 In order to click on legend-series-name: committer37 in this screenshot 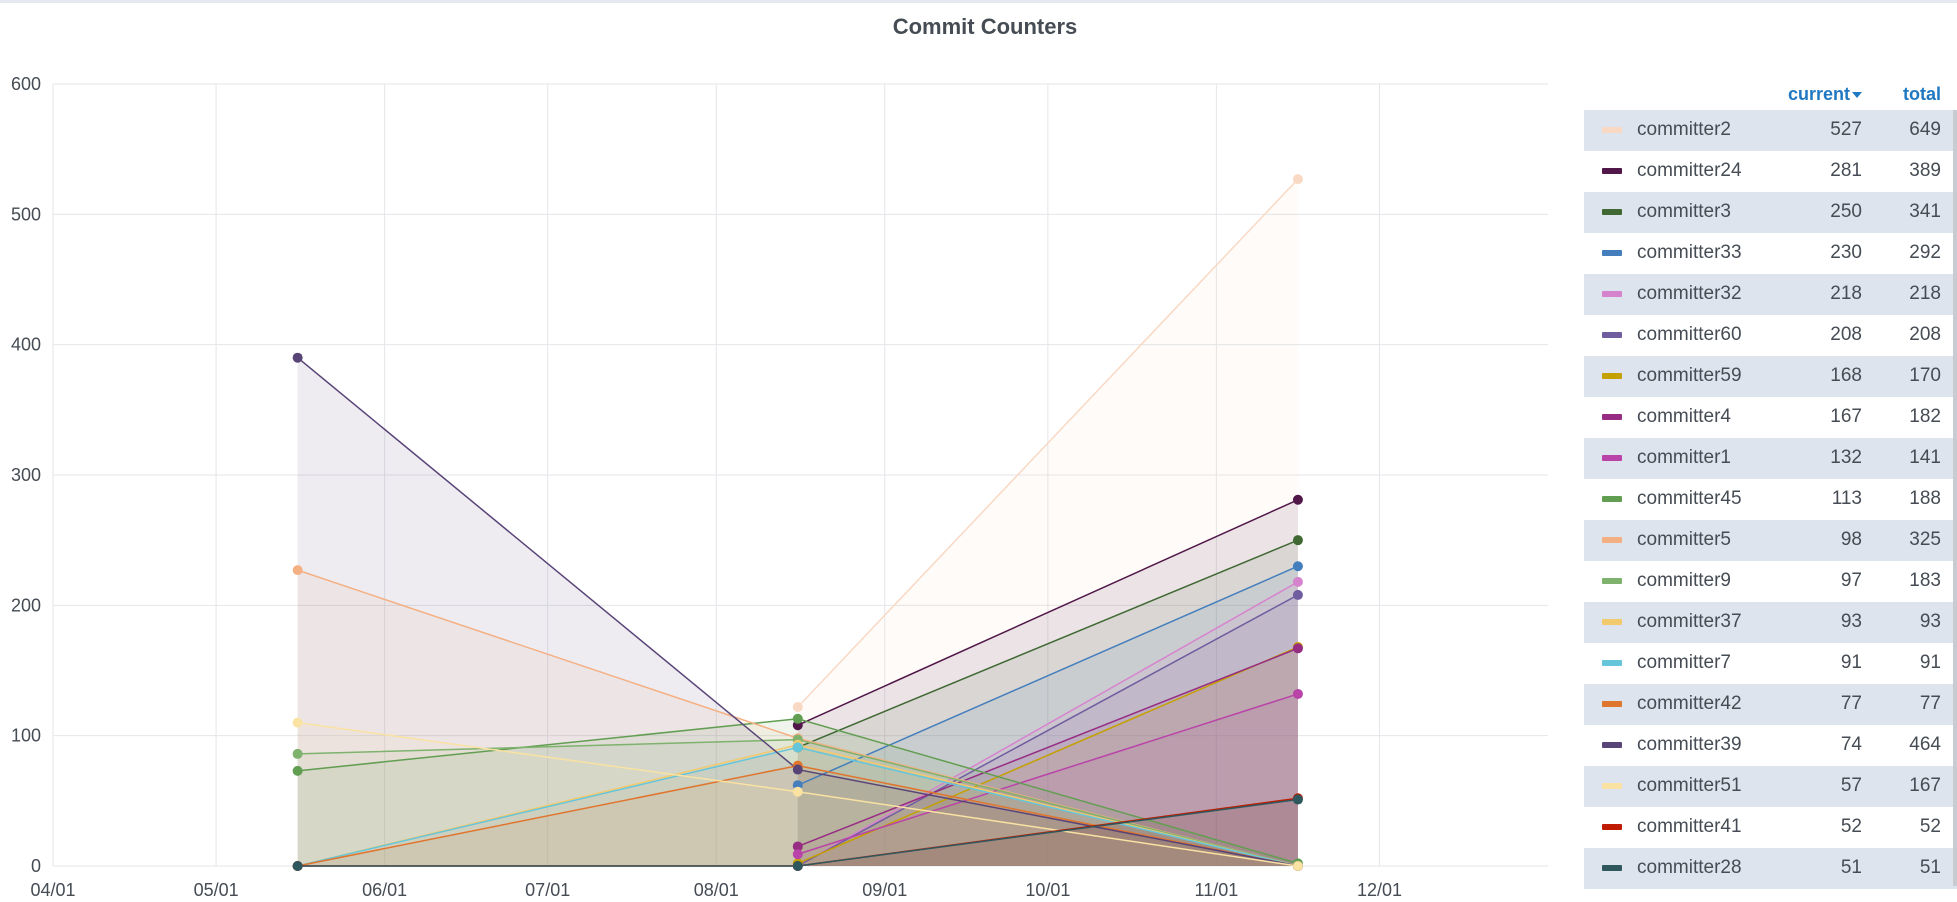, I will do `click(1689, 621)`.